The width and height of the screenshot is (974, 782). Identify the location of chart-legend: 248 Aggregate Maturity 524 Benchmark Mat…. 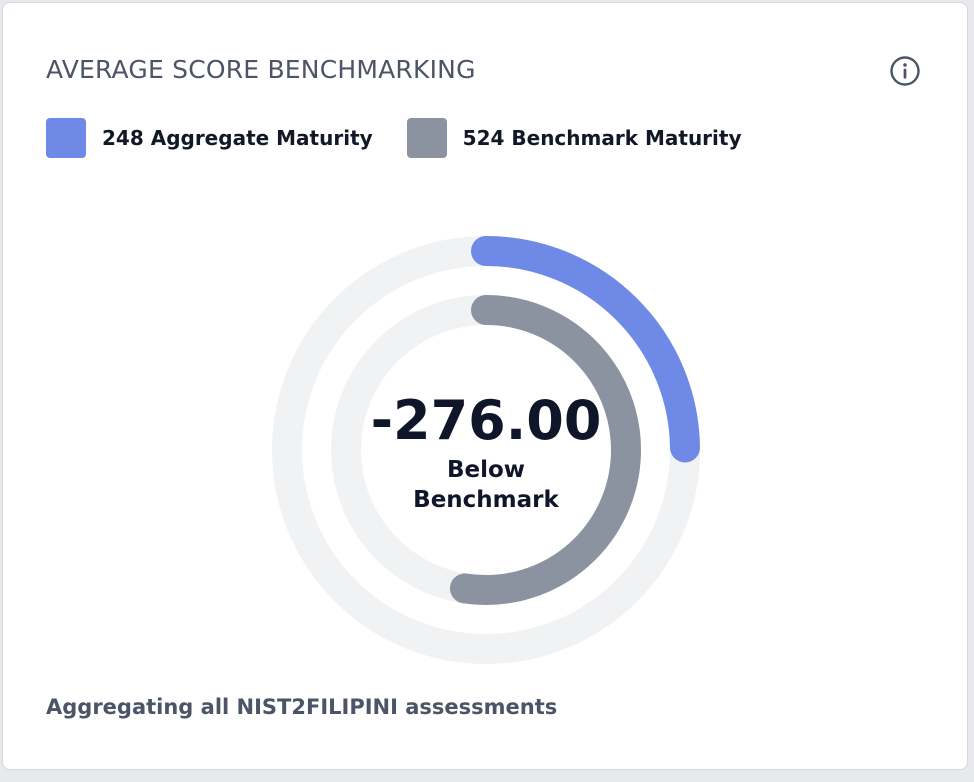
(411, 138).